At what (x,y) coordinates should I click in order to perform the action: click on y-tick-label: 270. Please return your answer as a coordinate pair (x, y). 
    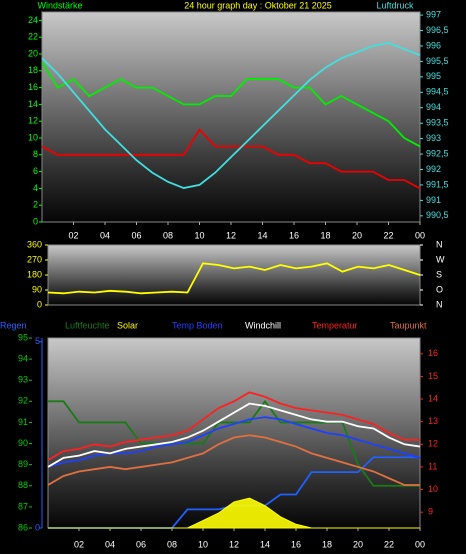
    Looking at the image, I should click on (34, 259).